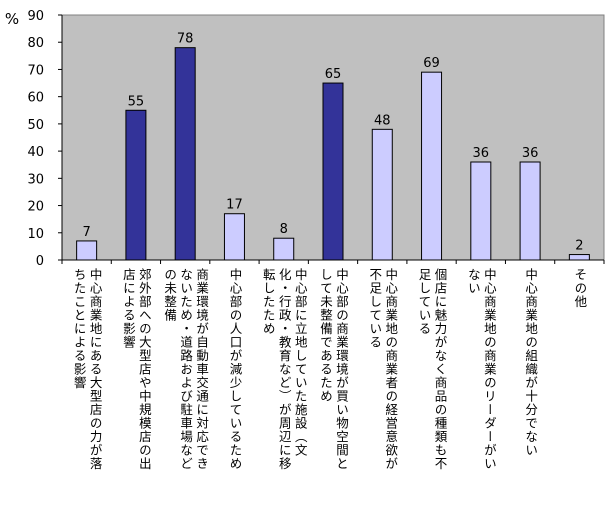 This screenshot has height=528, width=615. Describe the element at coordinates (185, 39) in the screenshot. I see `bar-value-label: 78` at that location.